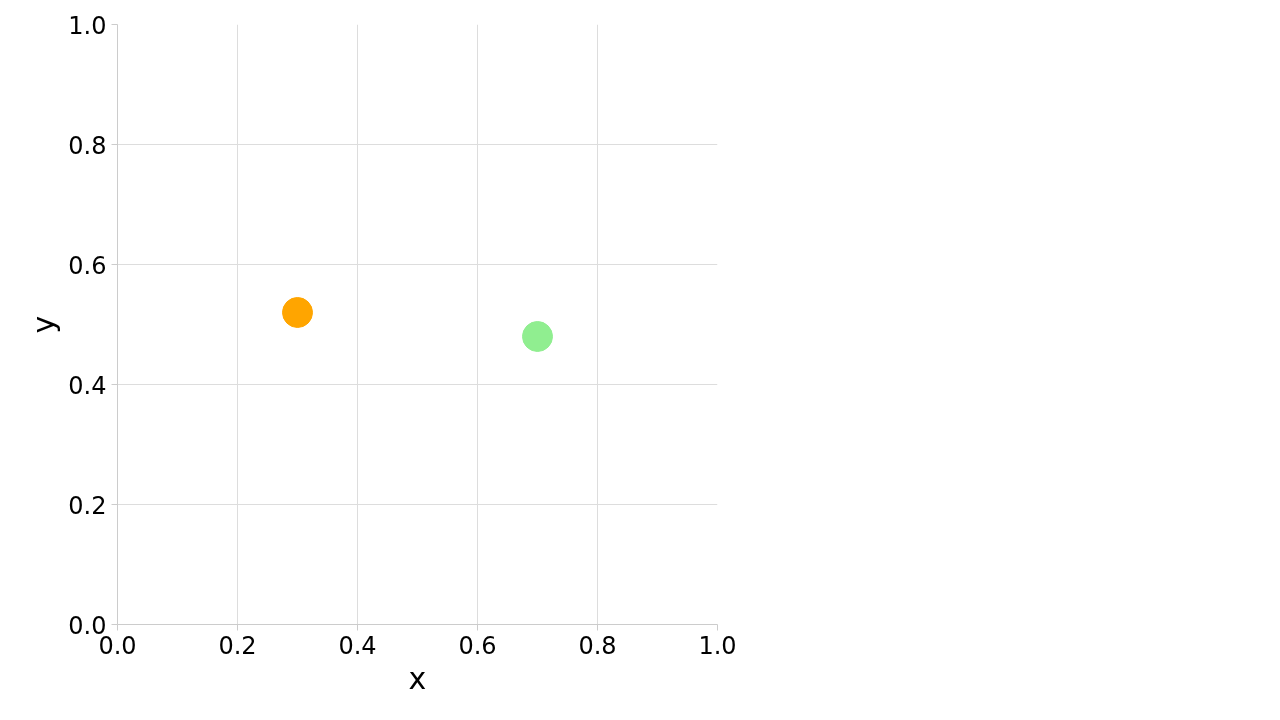 The height and width of the screenshot is (720, 1280). I want to click on y-tick-label: 0.6, so click(87, 265).